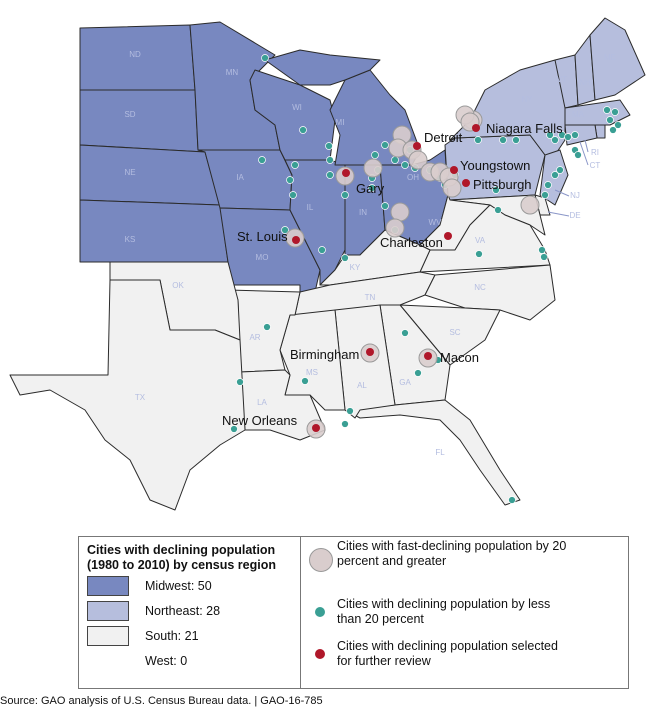 This screenshot has height=711, width=650. I want to click on callout-line-nj, so click(562, 193).